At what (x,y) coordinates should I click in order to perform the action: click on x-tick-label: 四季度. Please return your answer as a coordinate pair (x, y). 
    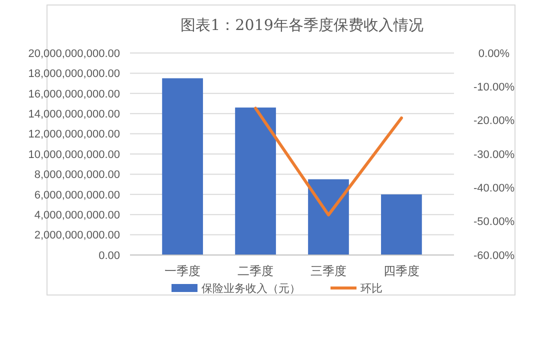
    Looking at the image, I should click on (401, 271).